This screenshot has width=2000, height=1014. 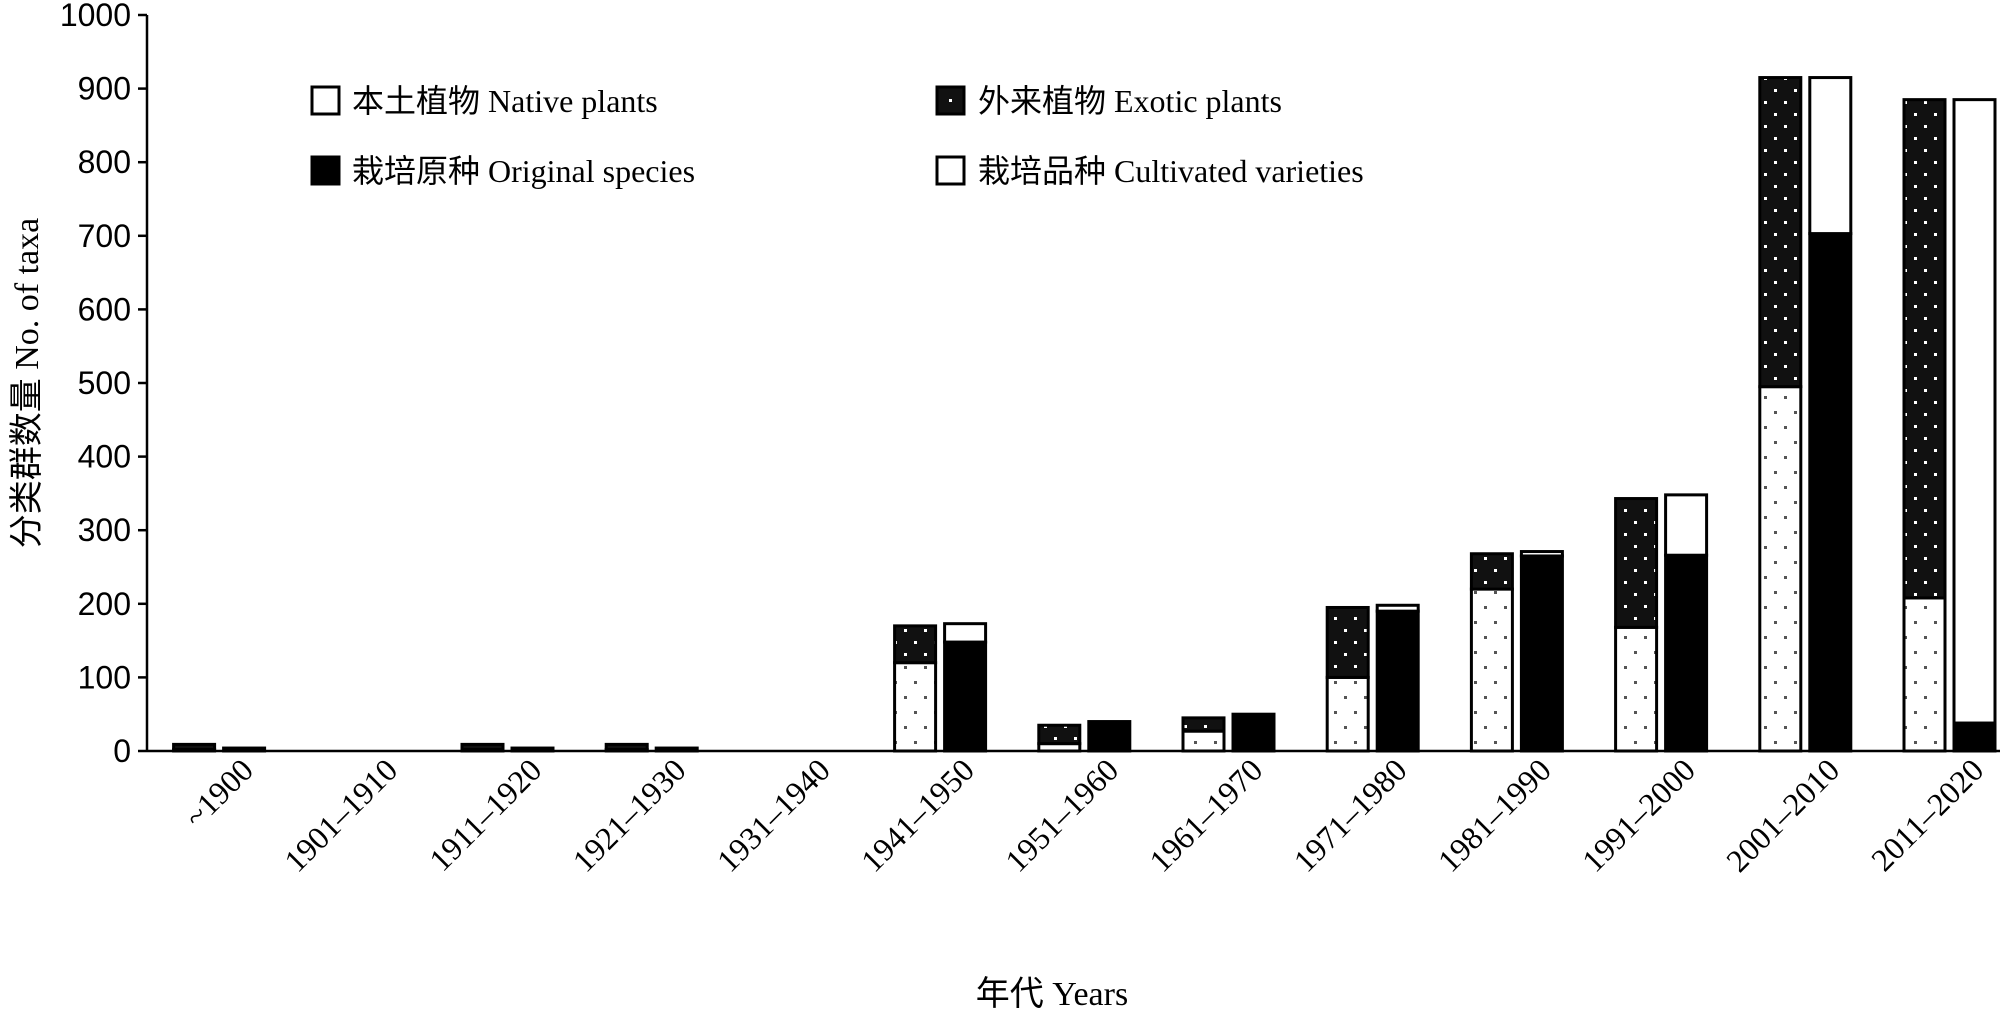 I want to click on y-tick-label: 800, so click(x=104, y=162).